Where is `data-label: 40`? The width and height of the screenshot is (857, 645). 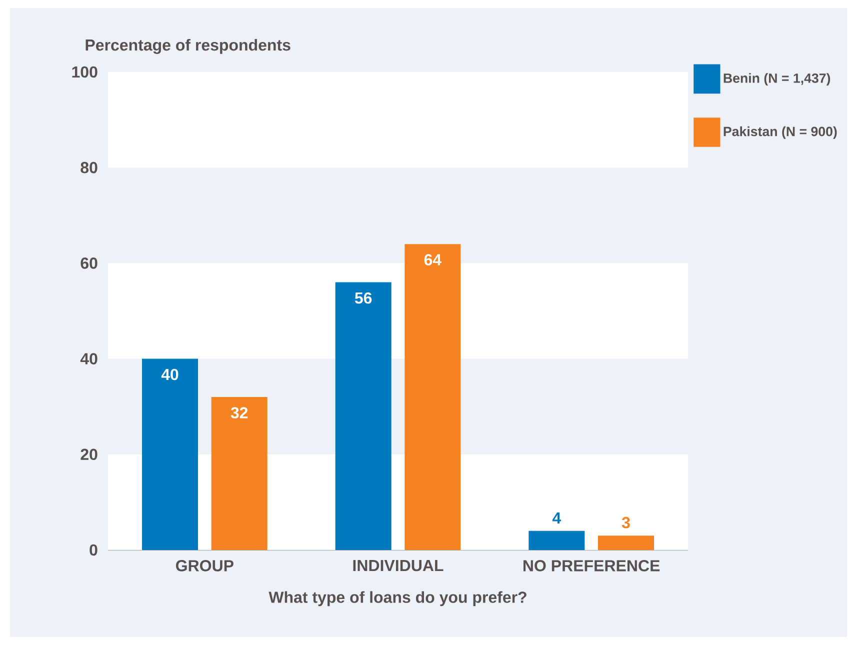
data-label: 40 is located at coordinates (169, 374).